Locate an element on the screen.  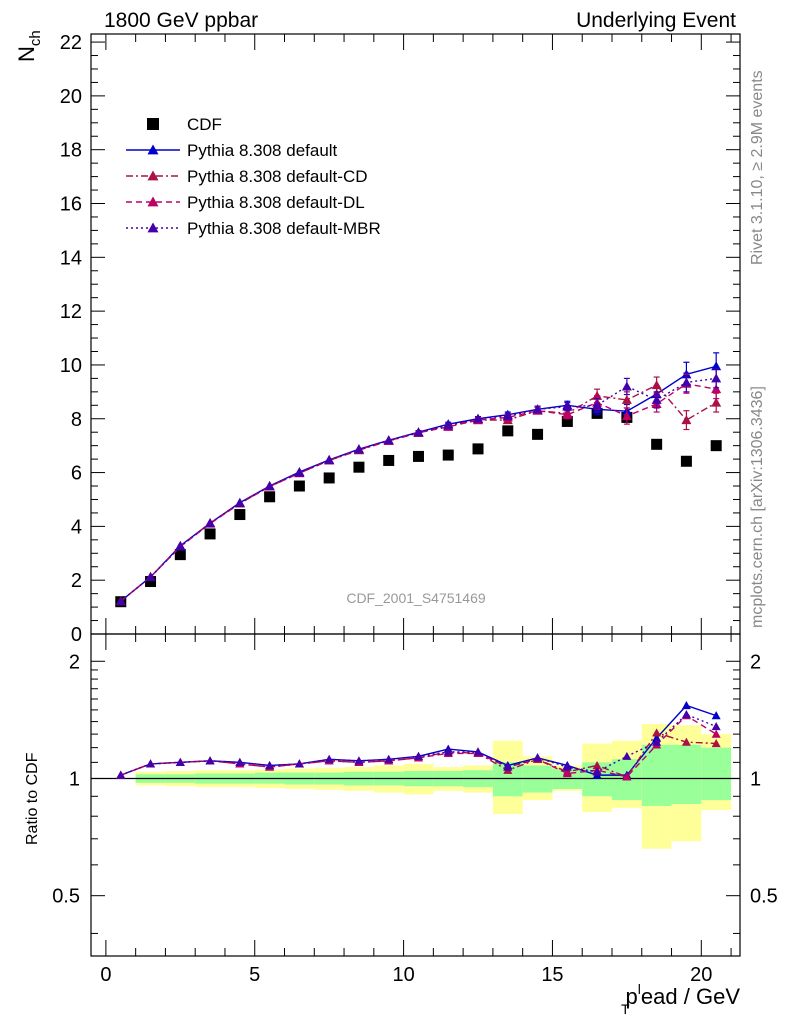
x-tick-label: 15 is located at coordinates (552, 975).